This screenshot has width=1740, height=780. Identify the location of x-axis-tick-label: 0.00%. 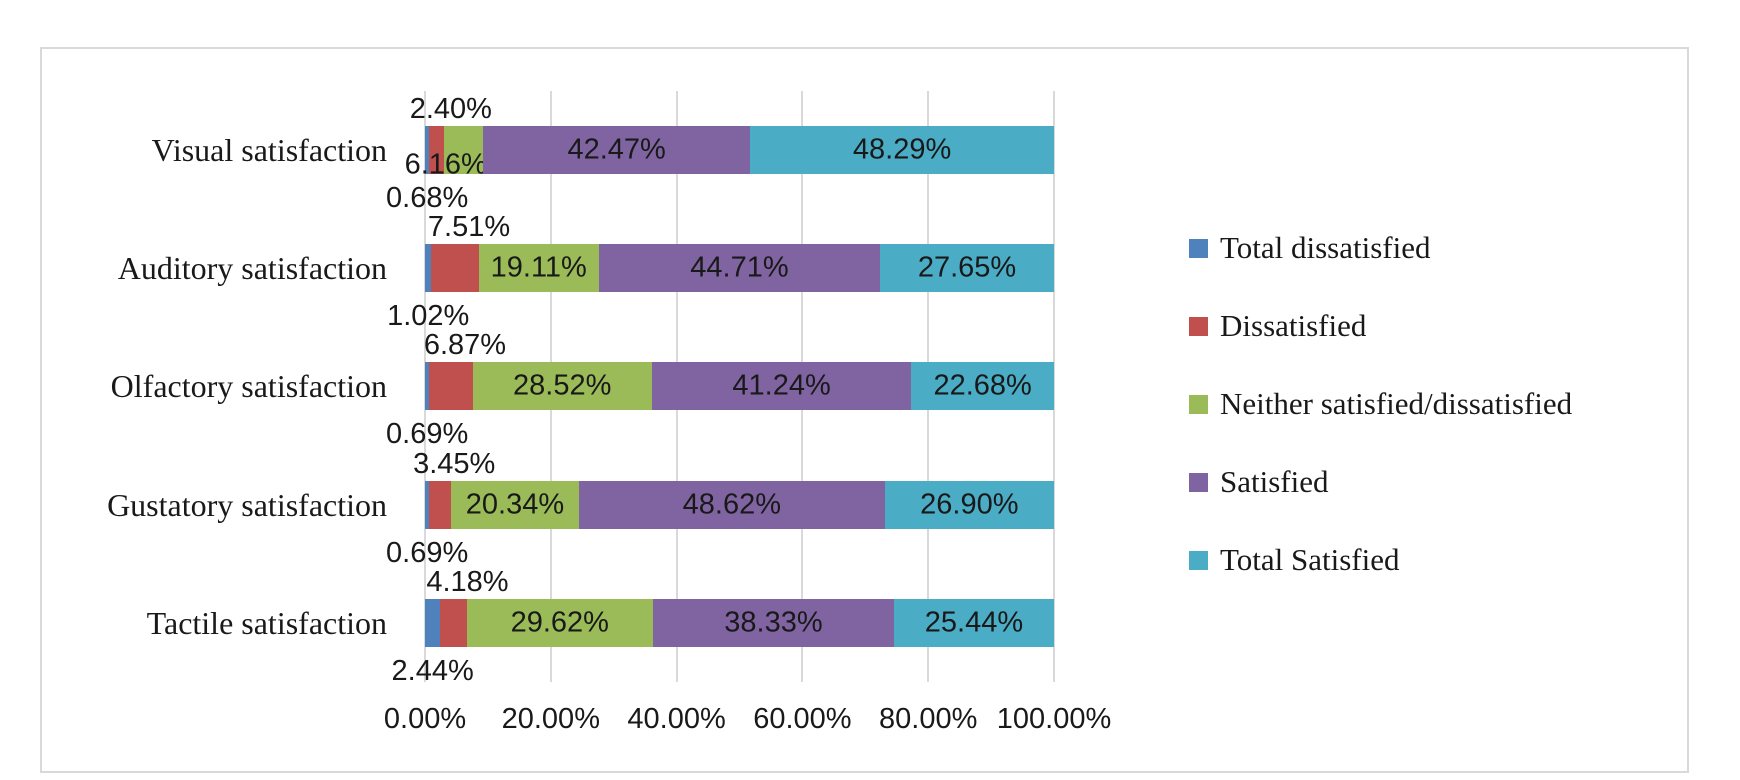
(425, 719).